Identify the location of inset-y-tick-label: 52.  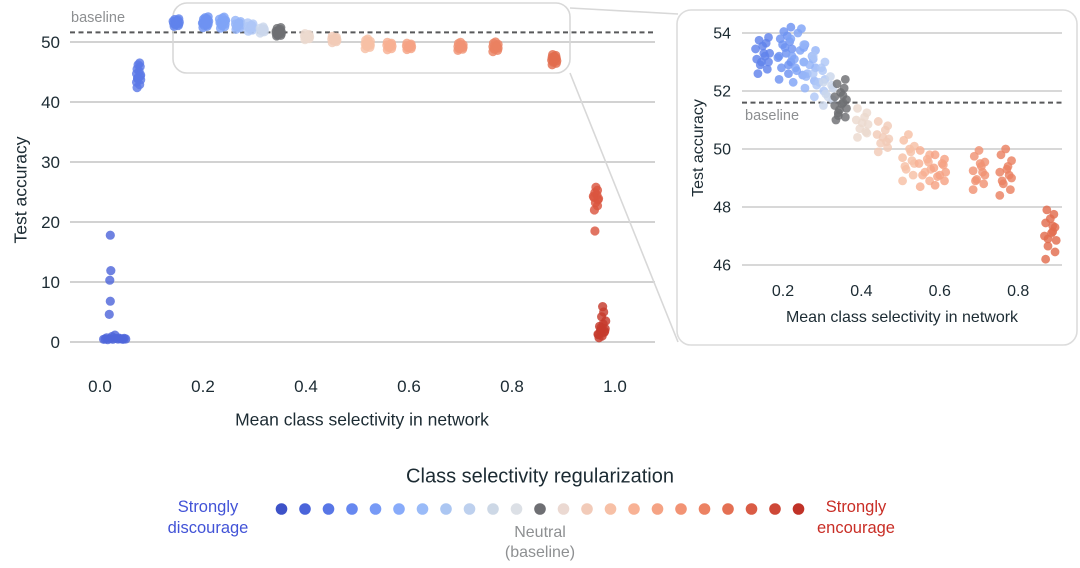
(722, 92).